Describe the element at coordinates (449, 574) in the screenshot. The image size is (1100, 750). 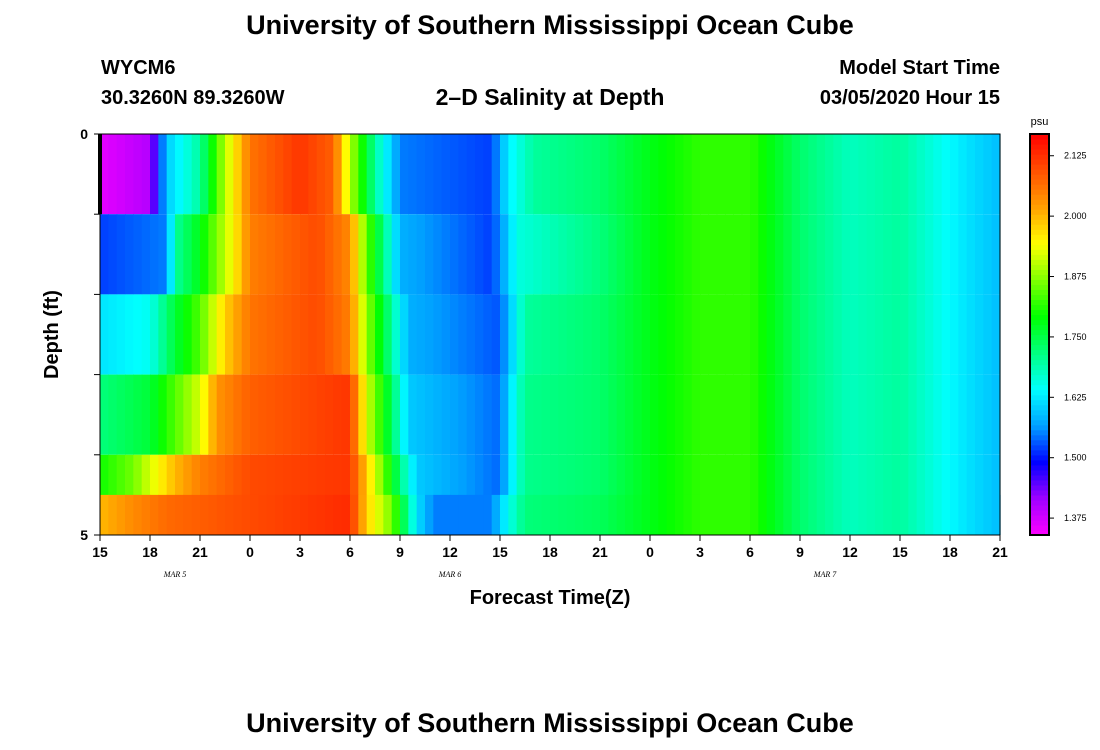
I see `date-label: MAR 6` at that location.